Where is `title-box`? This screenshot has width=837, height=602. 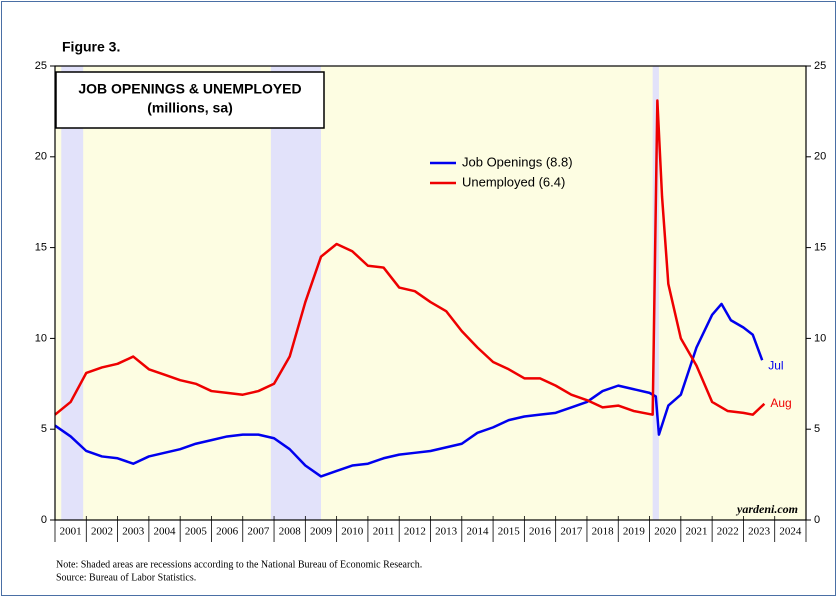 title-box is located at coordinates (190, 100).